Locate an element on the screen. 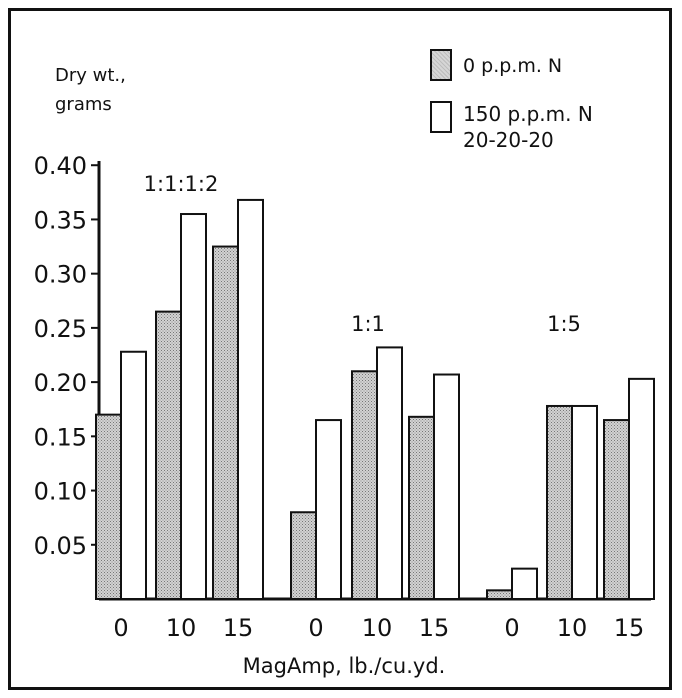 The width and height of the screenshot is (682, 698). y-axis-label: Dry wt., grams is located at coordinates (90, 90).